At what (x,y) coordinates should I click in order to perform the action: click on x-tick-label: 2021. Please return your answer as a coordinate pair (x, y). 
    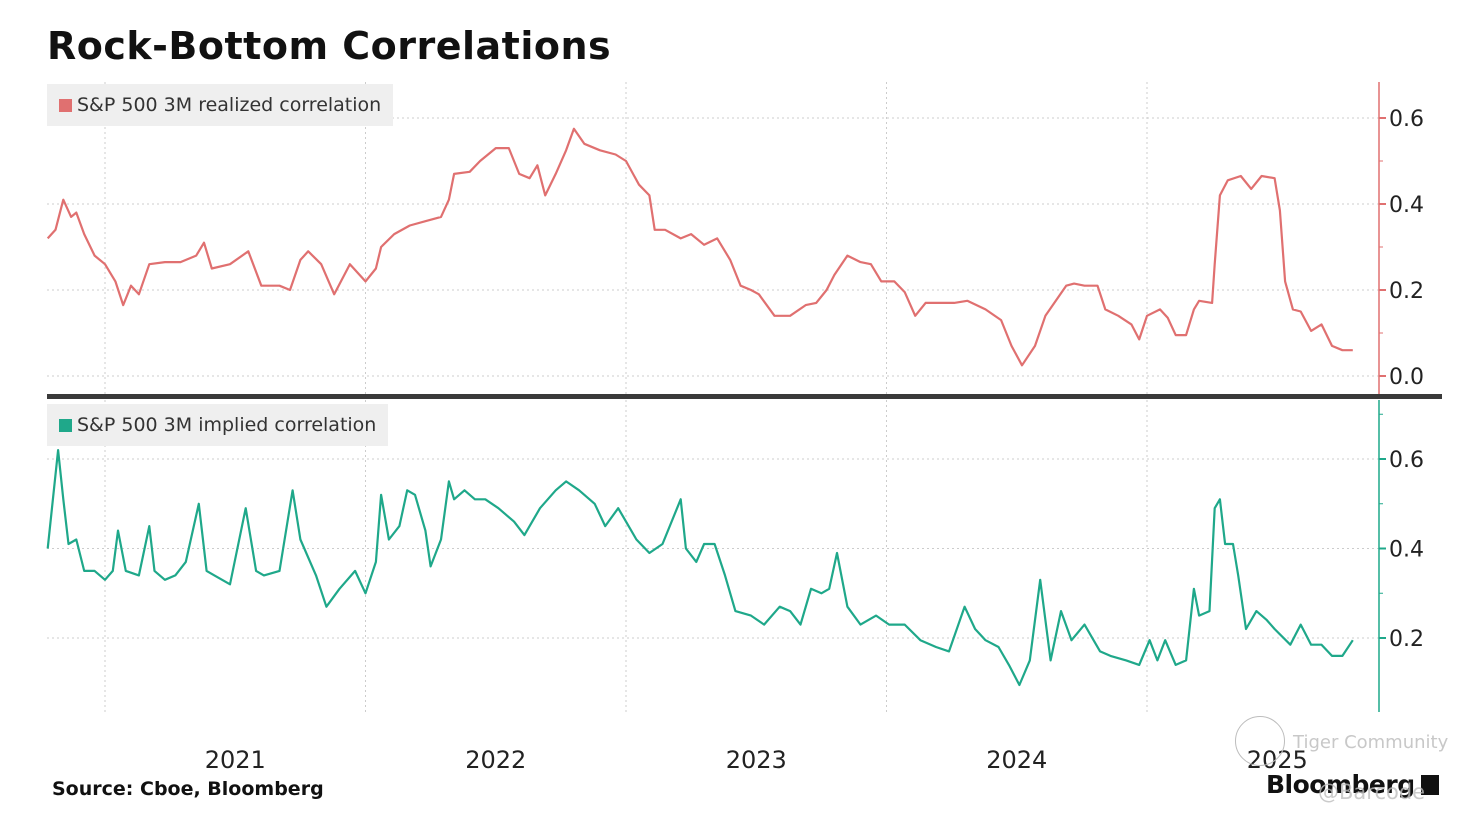
    Looking at the image, I should click on (235, 760).